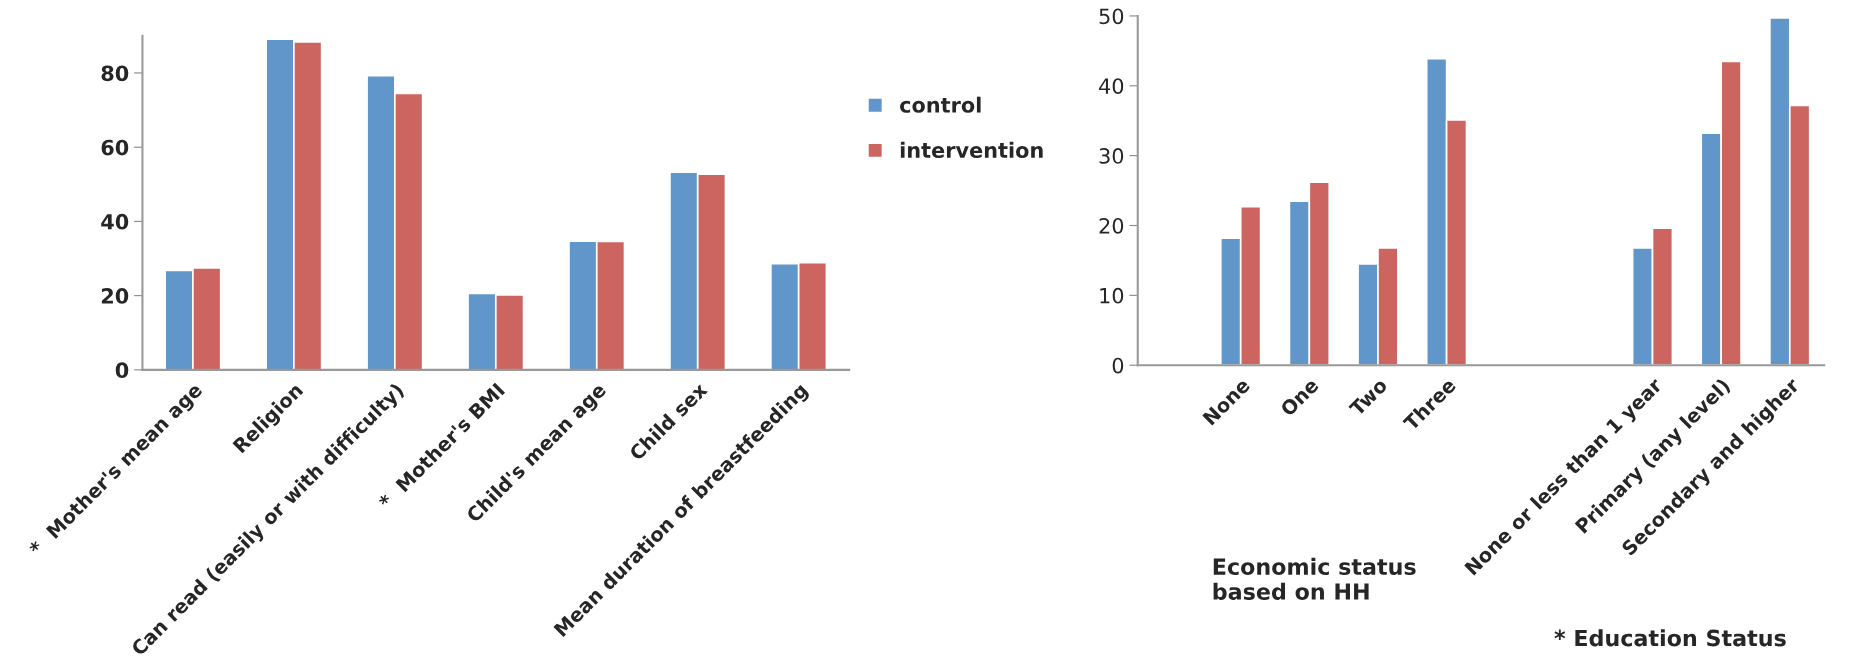 This screenshot has height=664, width=1850. Describe the element at coordinates (1670, 638) in the screenshot. I see `text: * Education Status` at that location.